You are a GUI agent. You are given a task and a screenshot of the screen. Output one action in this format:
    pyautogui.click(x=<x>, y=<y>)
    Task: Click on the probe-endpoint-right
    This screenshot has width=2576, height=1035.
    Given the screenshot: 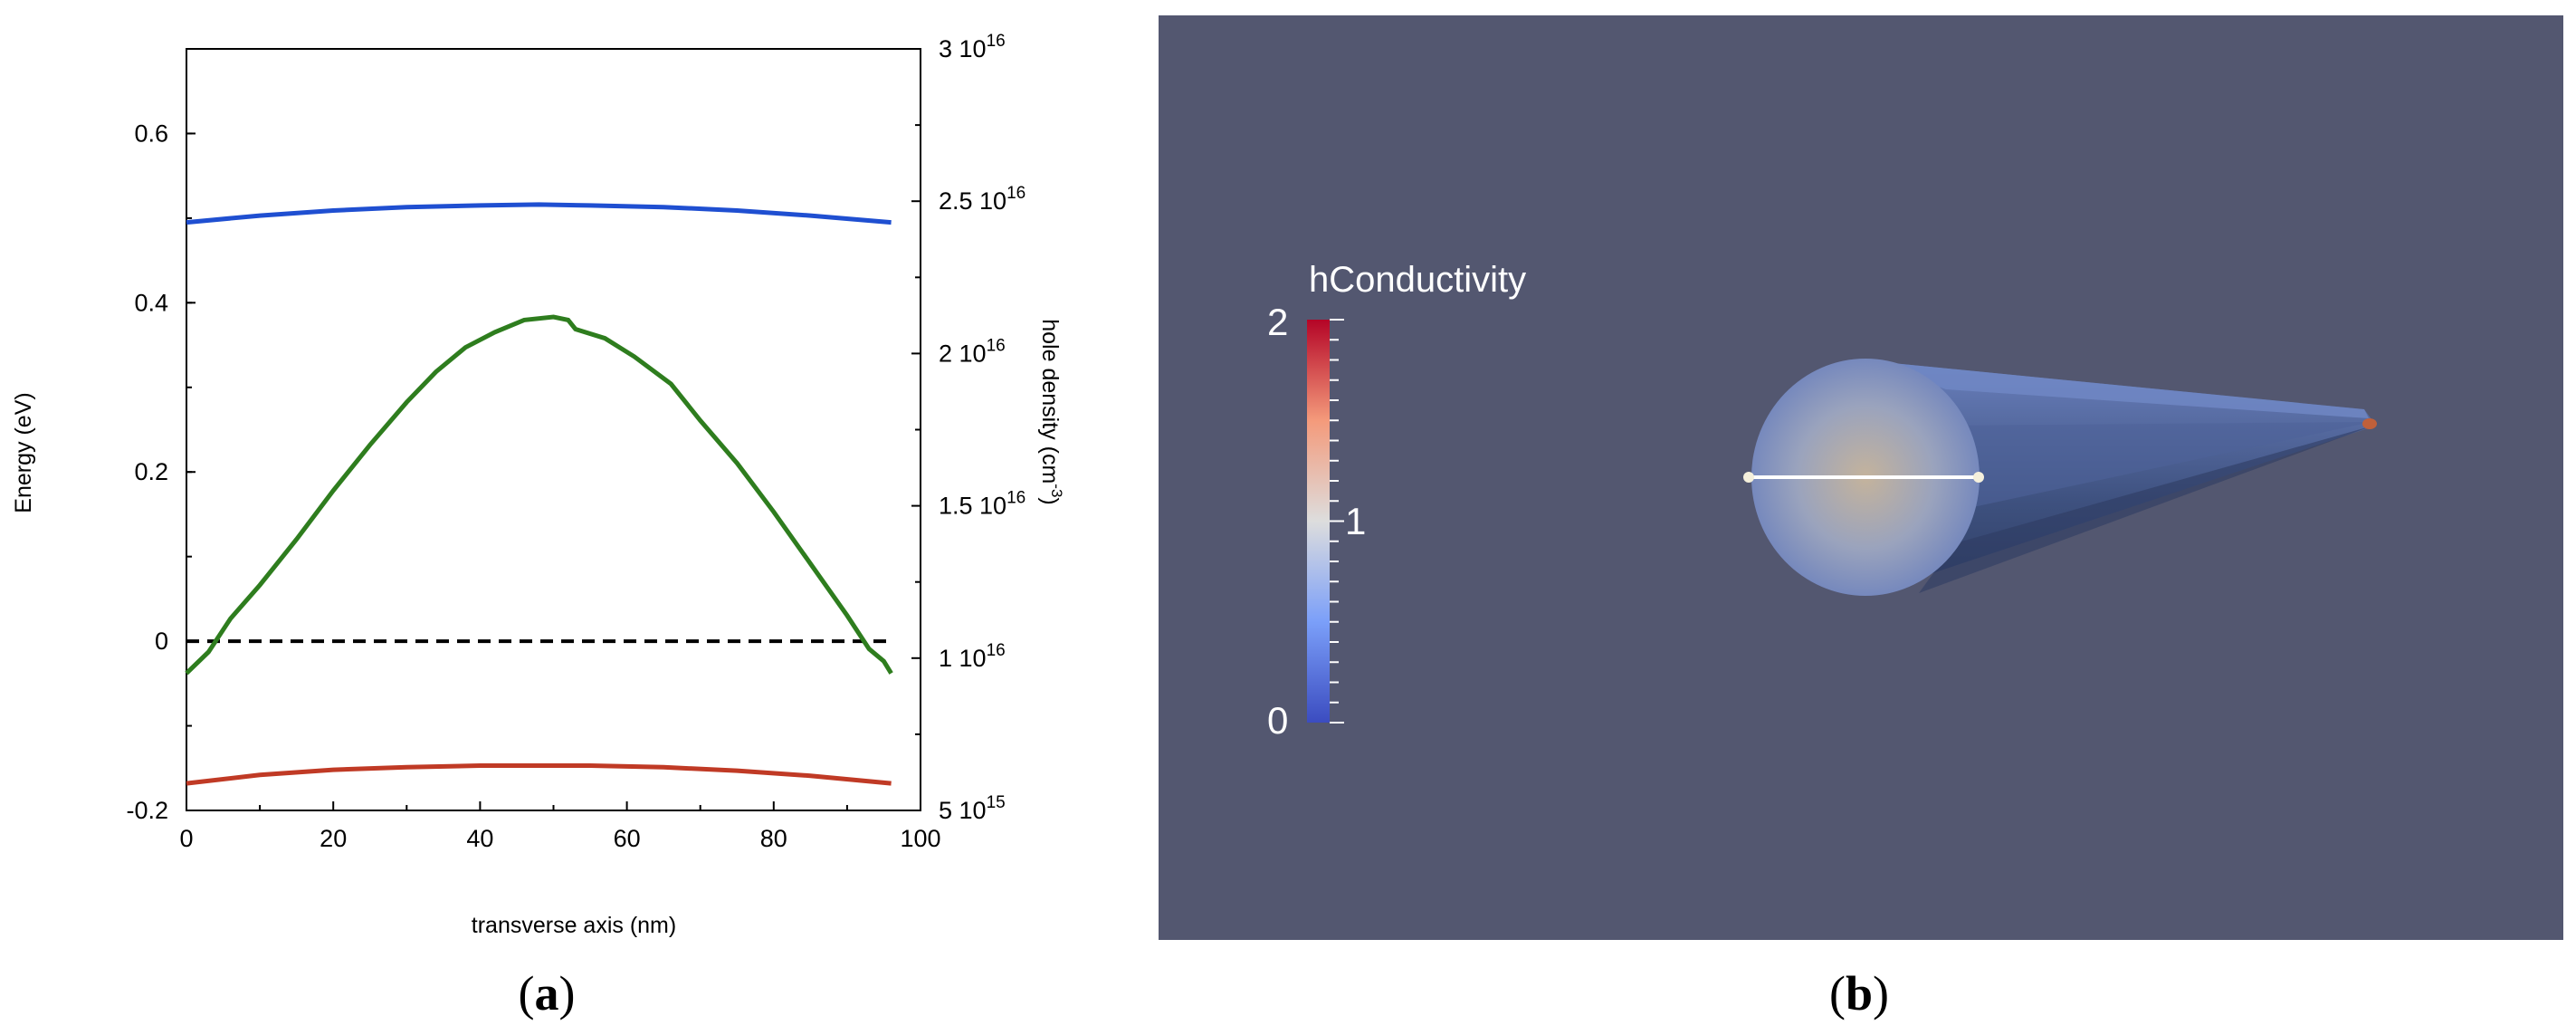 What is the action you would take?
    pyautogui.click(x=1978, y=477)
    